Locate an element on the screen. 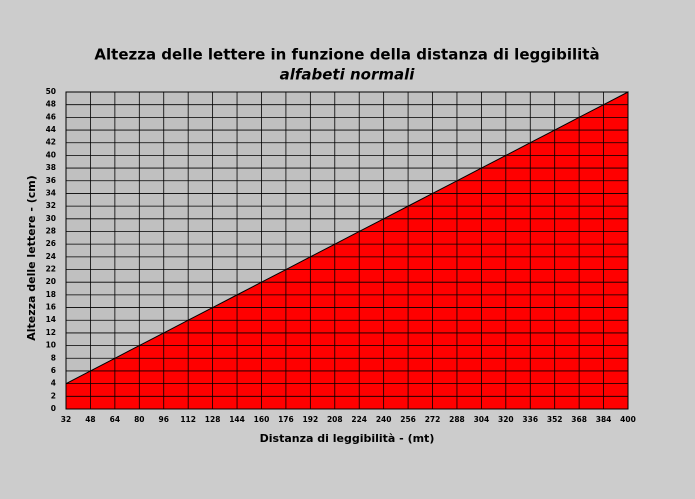  x-tick-label: 128 is located at coordinates (213, 419).